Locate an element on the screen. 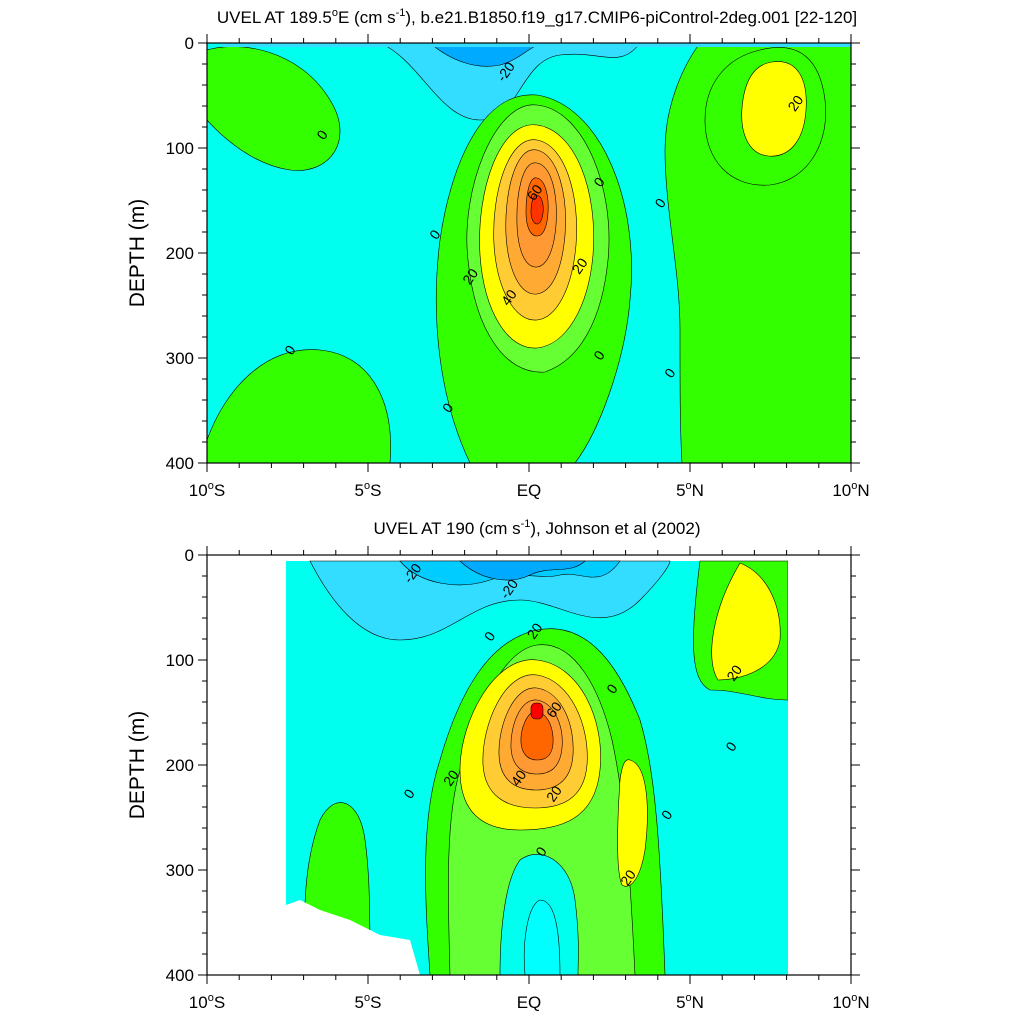  no-data-east is located at coordinates (819, 765).